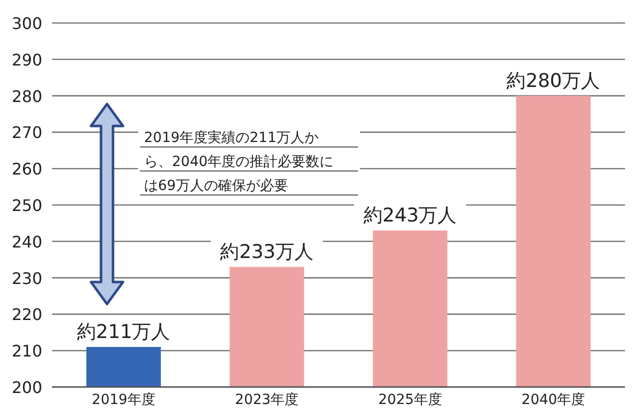  What do you see at coordinates (27, 205) in the screenshot?
I see `y-tick-label: 250` at bounding box center [27, 205].